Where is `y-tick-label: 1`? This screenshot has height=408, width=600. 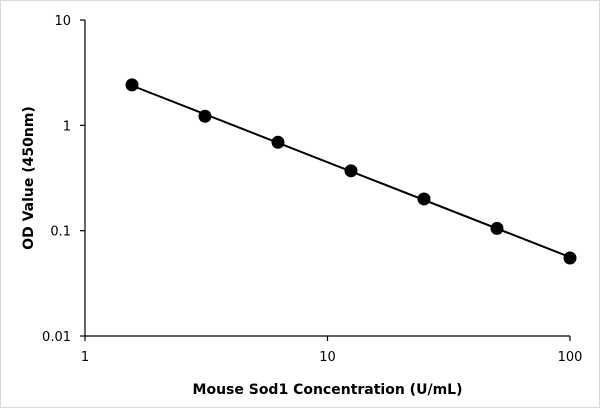 y-tick-label: 1 is located at coordinates (67, 126).